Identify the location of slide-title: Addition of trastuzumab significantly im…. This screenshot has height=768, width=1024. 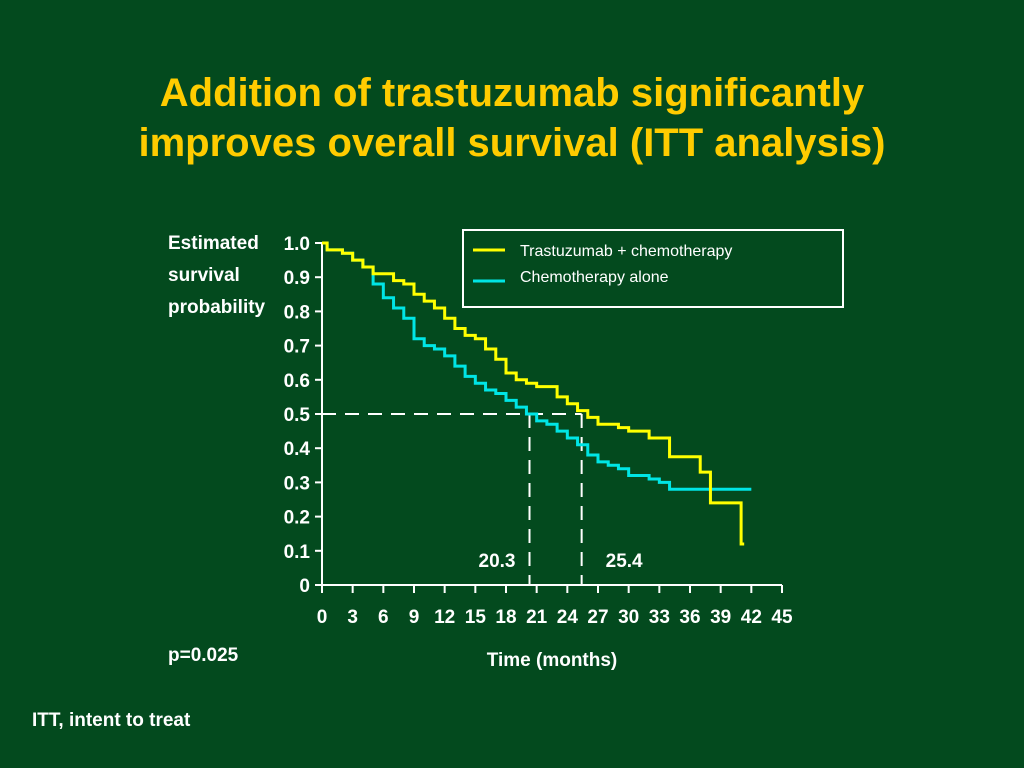
(512, 118).